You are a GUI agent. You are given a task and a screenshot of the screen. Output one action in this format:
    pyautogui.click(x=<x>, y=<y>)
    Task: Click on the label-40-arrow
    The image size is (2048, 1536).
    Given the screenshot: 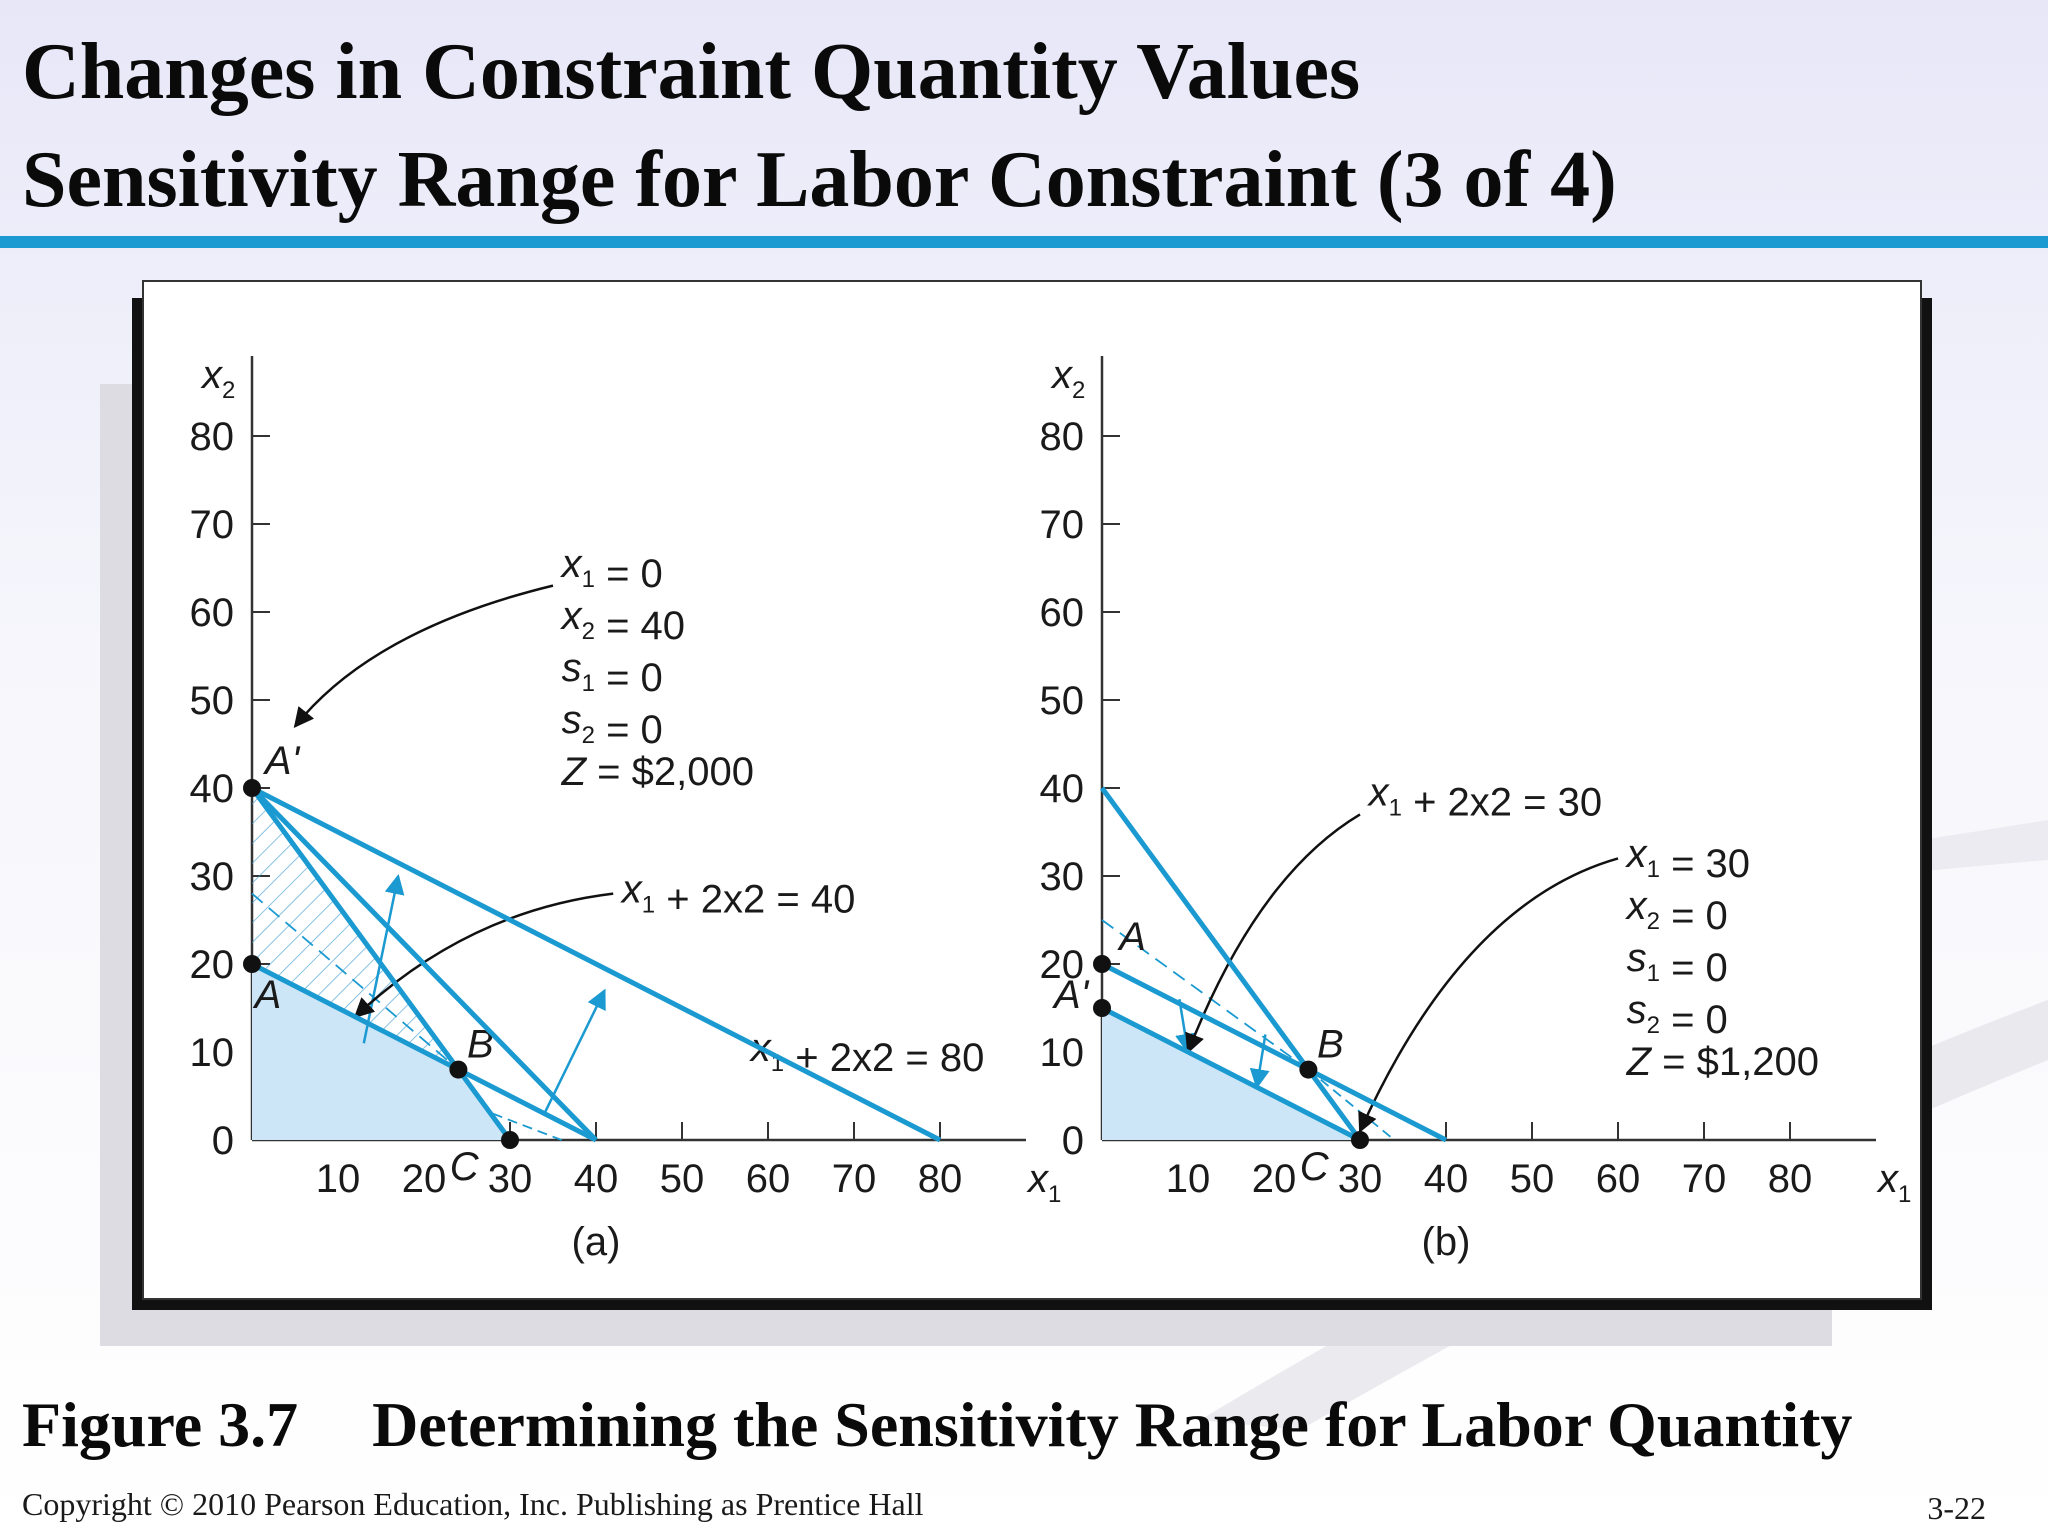 What is the action you would take?
    pyautogui.click(x=483, y=955)
    